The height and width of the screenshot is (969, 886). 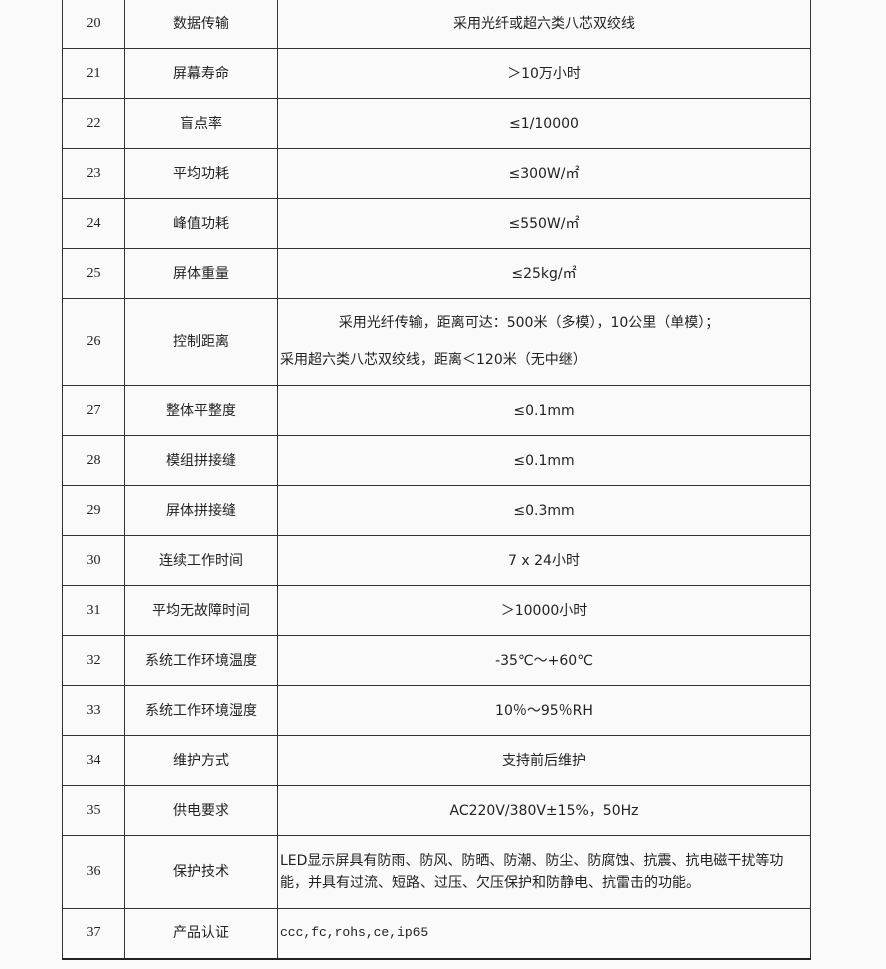 I want to click on table-row: 29 屏体拼接缝 ≤0.3mm, so click(x=436, y=510).